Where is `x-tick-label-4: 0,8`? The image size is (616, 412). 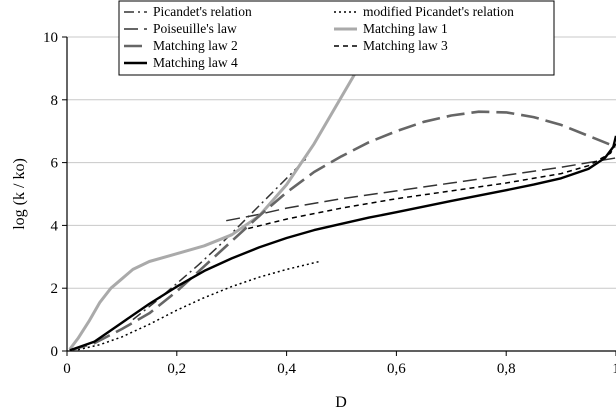
x-tick-label-4: 0,8 is located at coordinates (506, 369).